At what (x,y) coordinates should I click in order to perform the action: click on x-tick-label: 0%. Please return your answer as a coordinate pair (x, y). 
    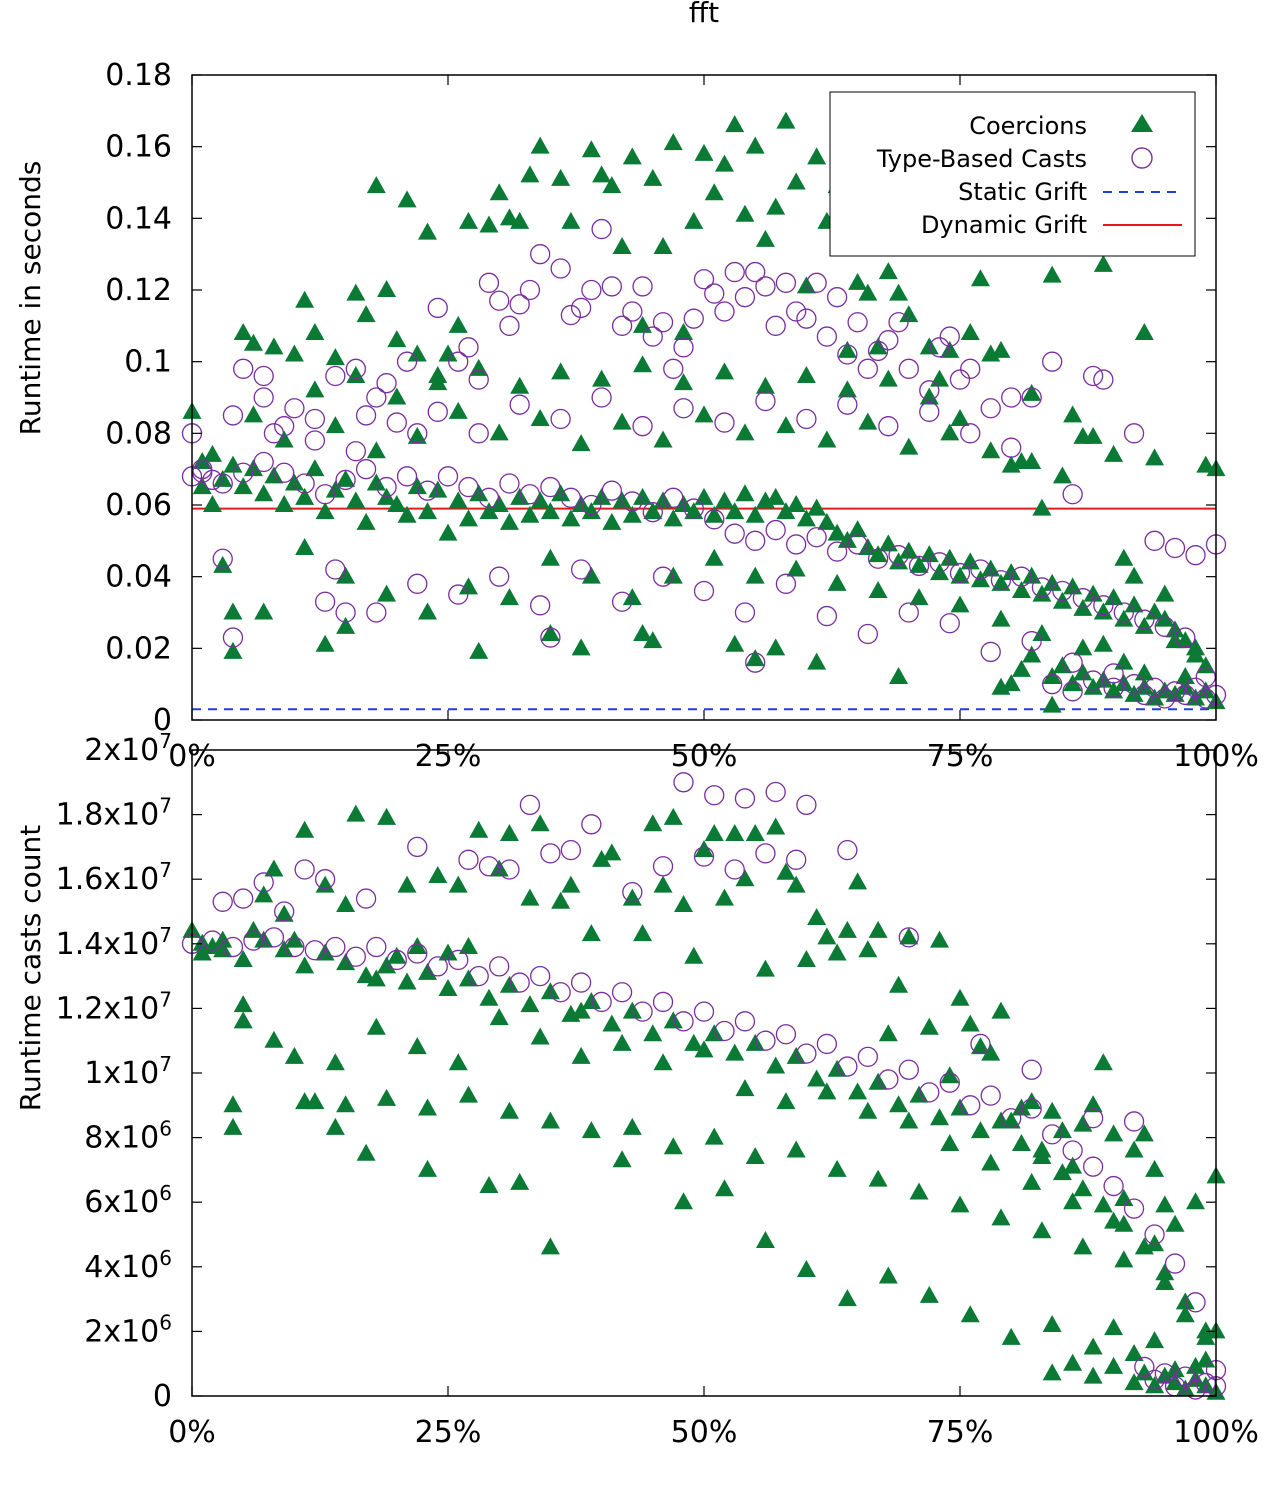
    Looking at the image, I should click on (192, 1432).